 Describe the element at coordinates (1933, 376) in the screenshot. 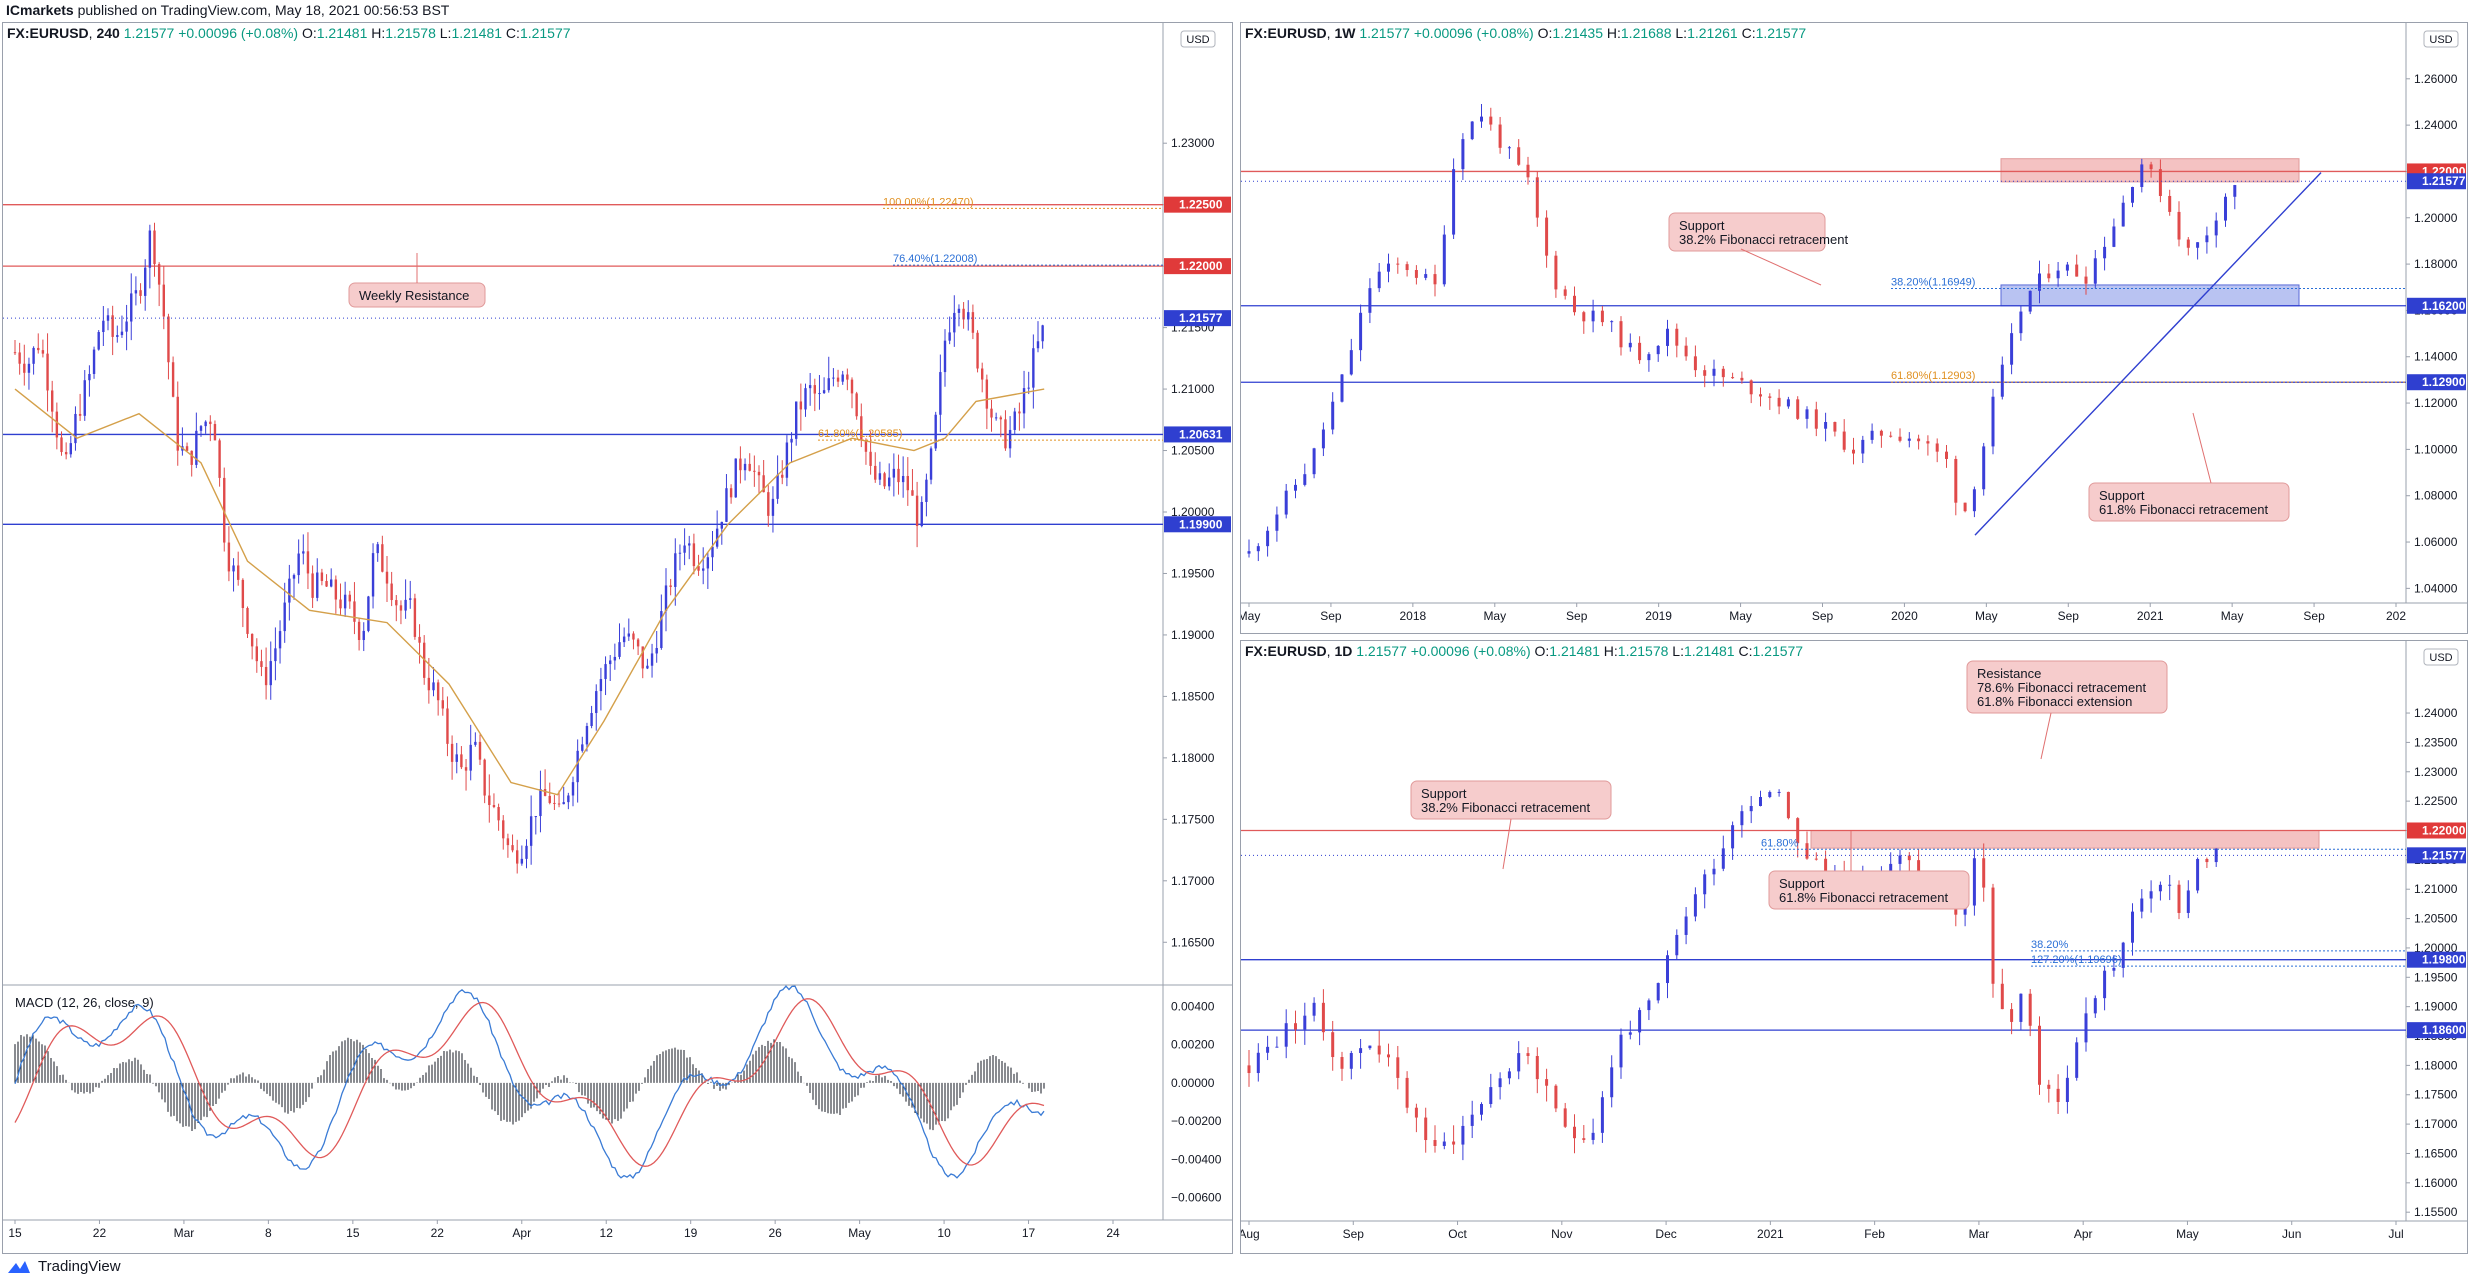

I see `fib-label: 61.80%(1.12903)` at that location.